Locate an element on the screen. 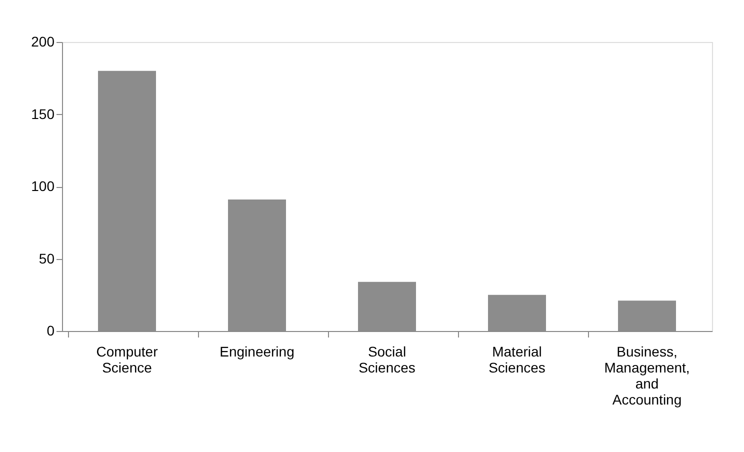  x-tick-label: Material Sciences is located at coordinates (517, 360).